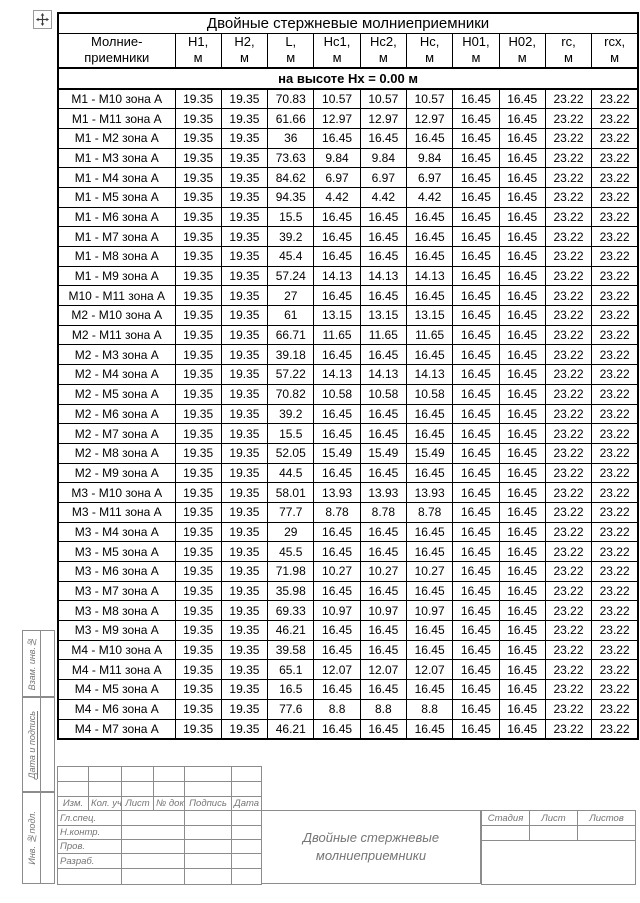 This screenshot has width=640, height=903. Describe the element at coordinates (337, 41) in the screenshot. I see `col-header-symbol: Hc1,` at that location.